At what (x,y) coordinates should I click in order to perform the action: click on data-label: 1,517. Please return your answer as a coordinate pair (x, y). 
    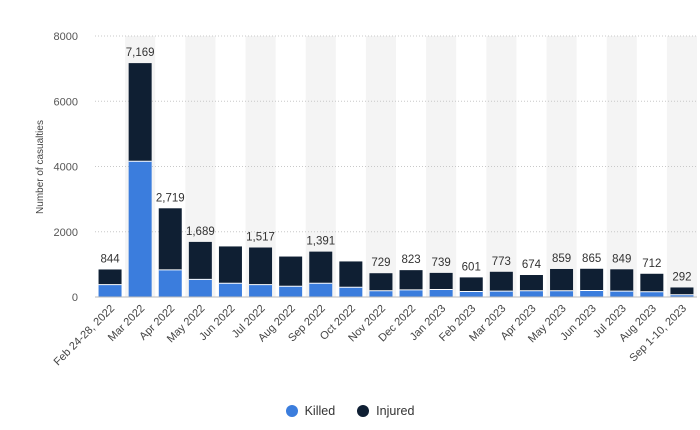
    Looking at the image, I should click on (260, 238).